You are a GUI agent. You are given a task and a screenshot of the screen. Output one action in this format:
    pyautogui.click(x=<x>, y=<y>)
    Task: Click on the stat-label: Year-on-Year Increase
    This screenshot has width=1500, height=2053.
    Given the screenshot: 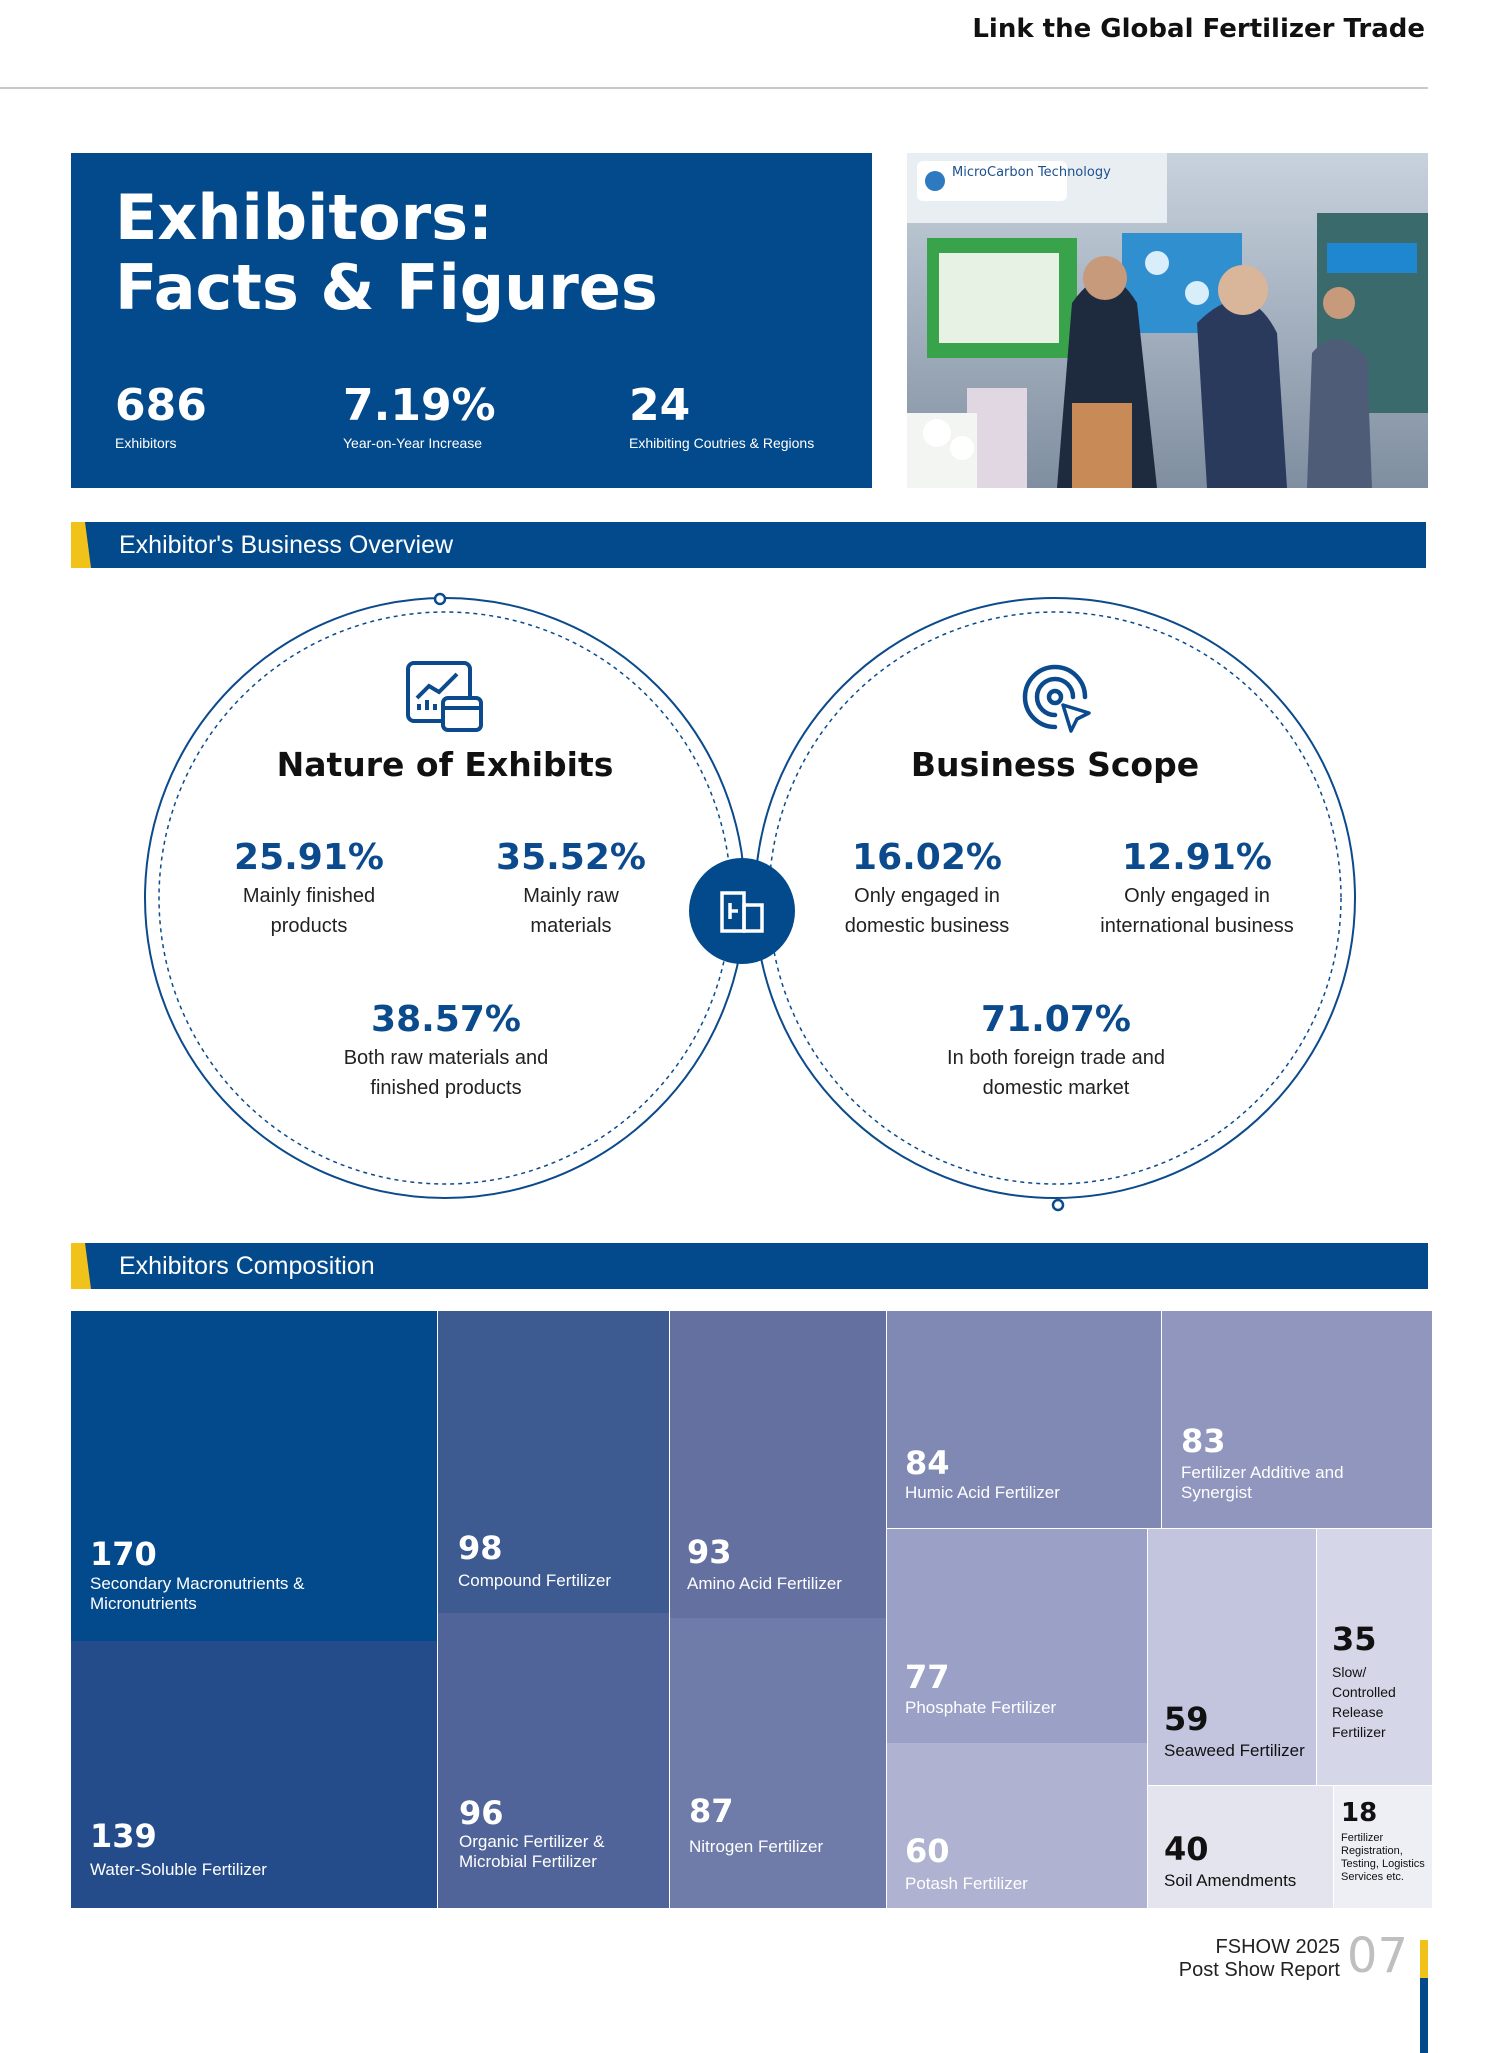 What is the action you would take?
    pyautogui.click(x=413, y=443)
    